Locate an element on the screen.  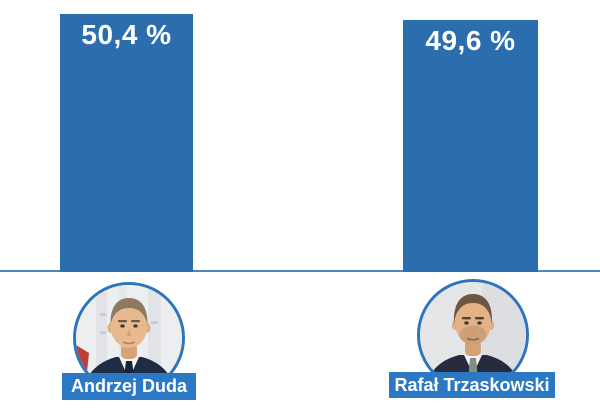
bar-andrzej-duda: 50,4 % is located at coordinates (126, 143).